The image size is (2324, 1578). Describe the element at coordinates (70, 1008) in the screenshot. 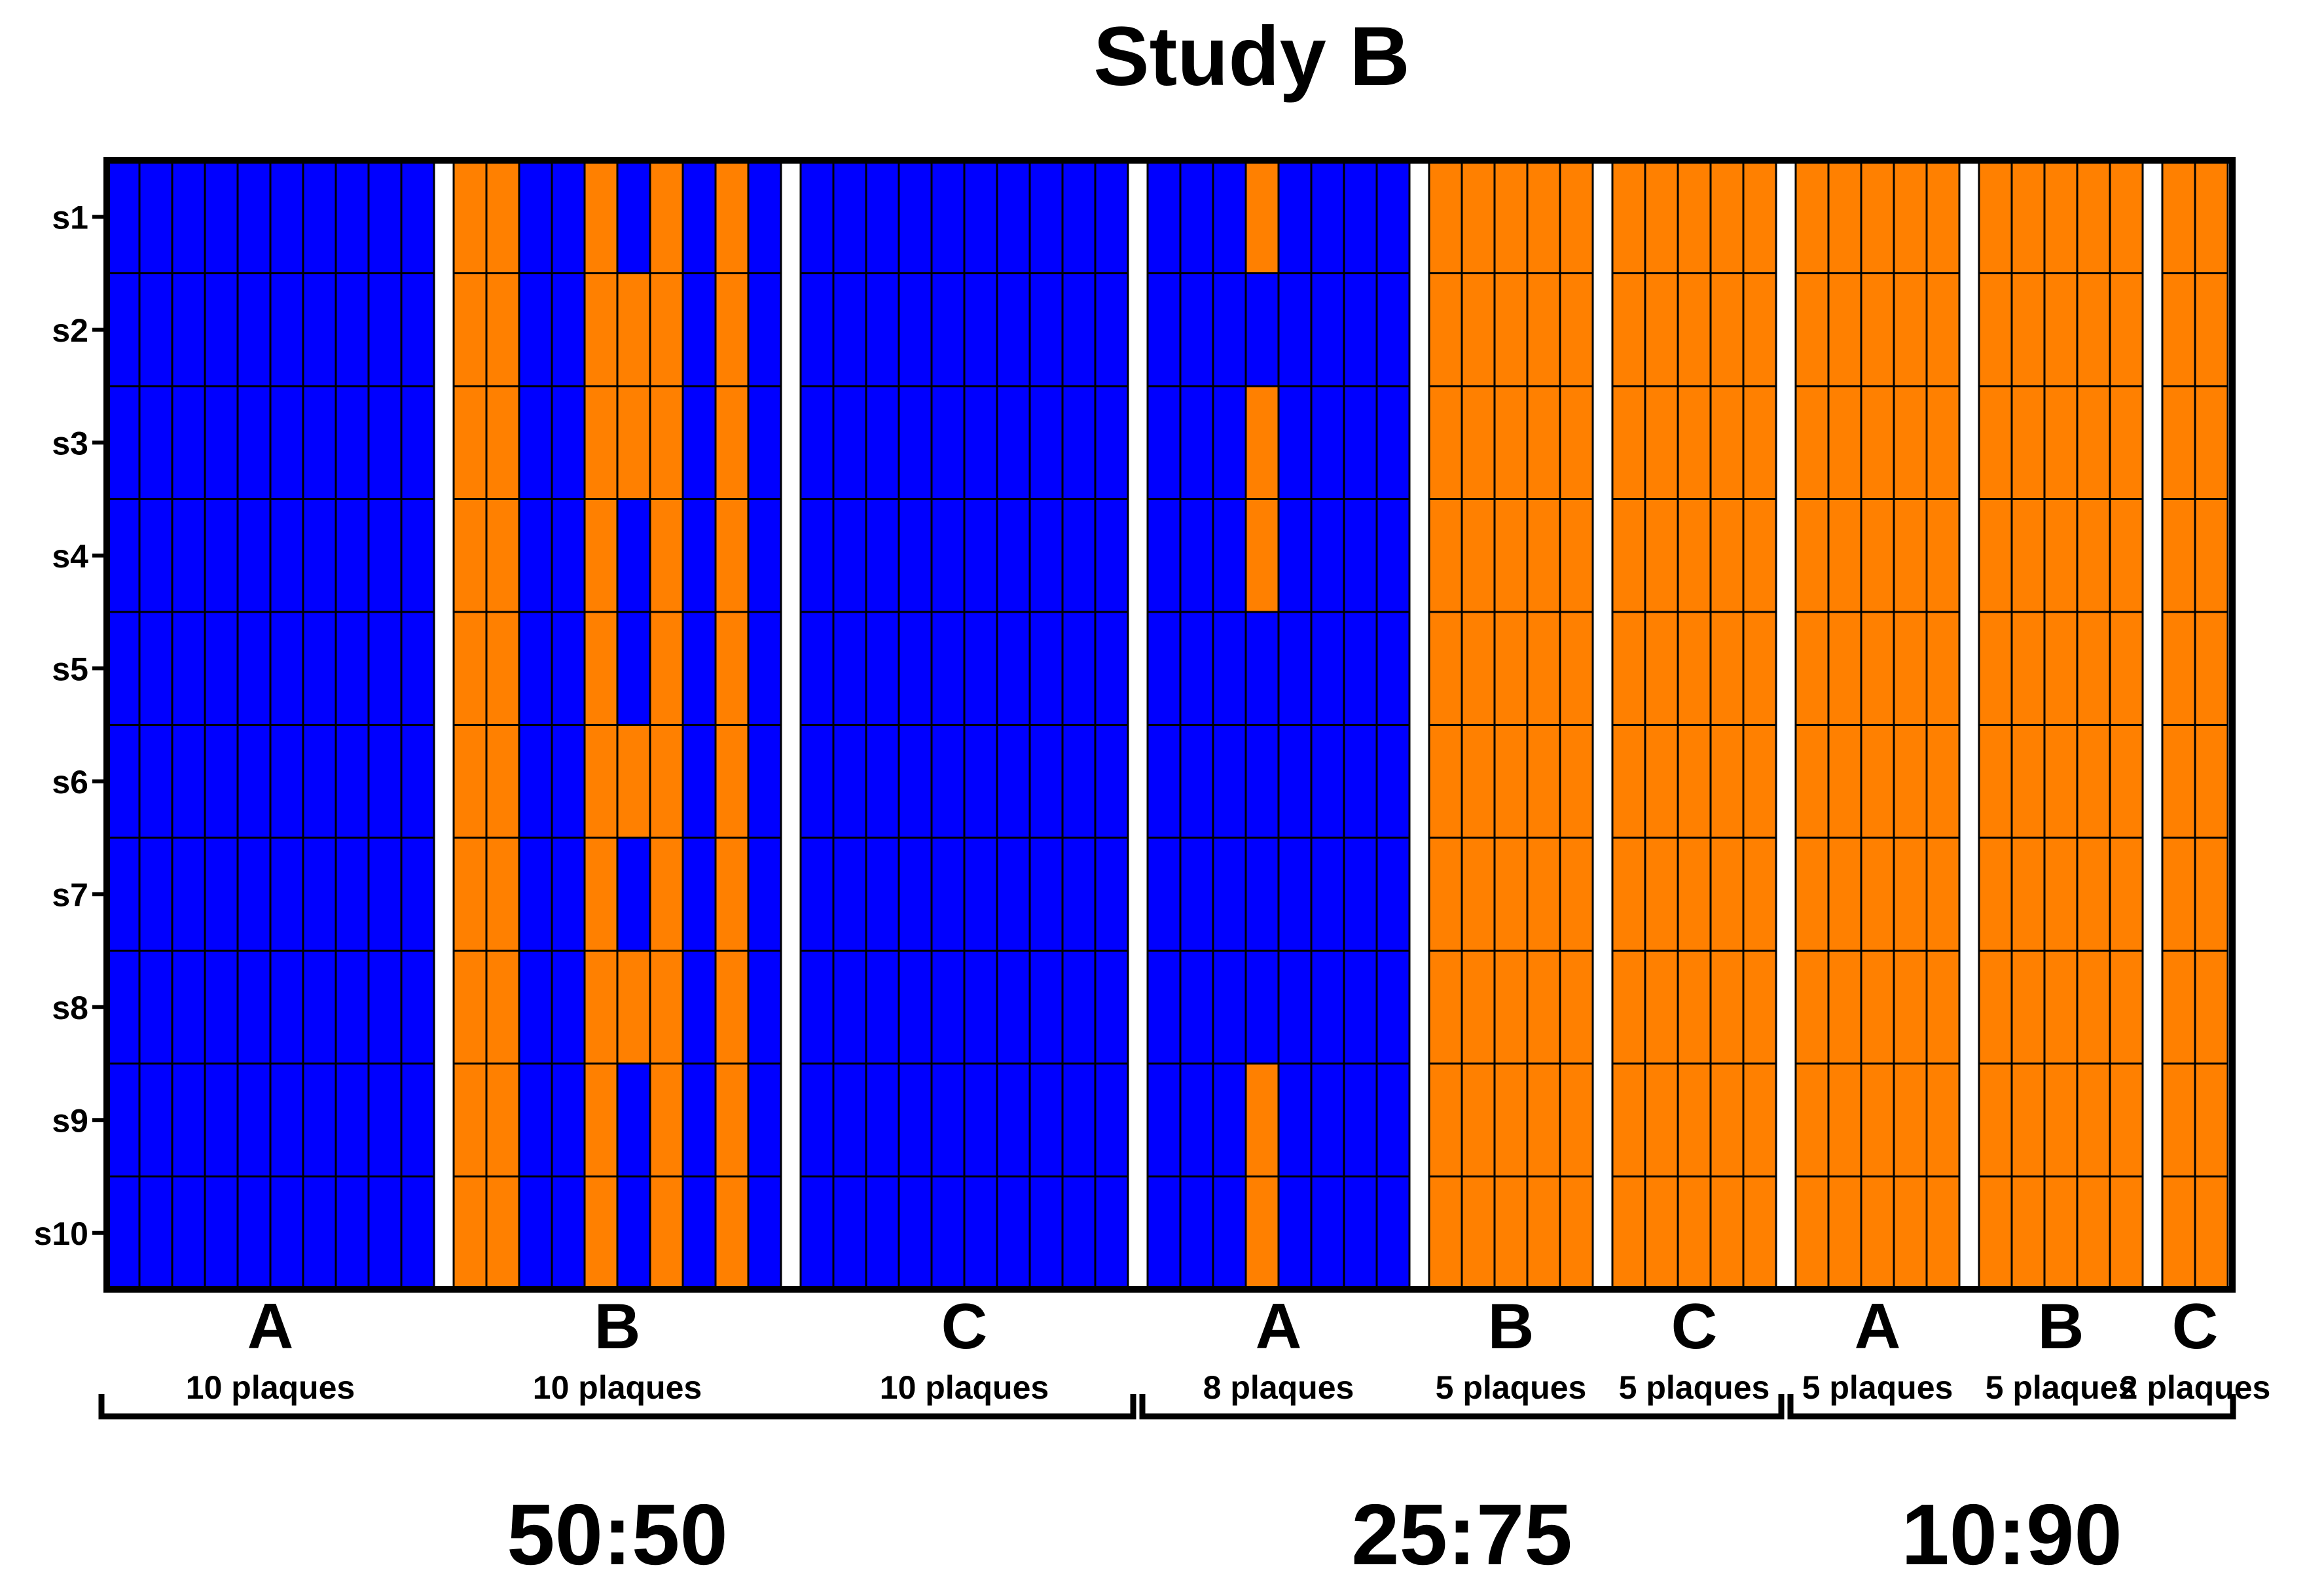

I see `row-label: s8` at that location.